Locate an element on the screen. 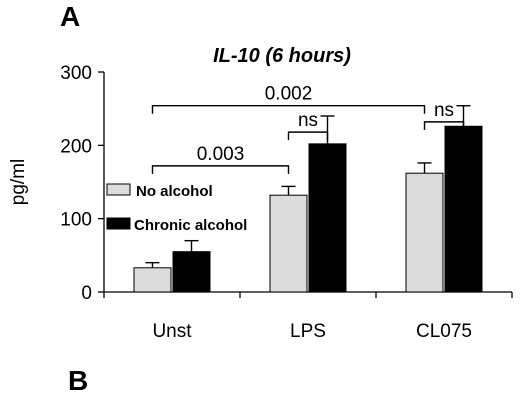 This screenshot has height=404, width=527. x-tick-label: Unst is located at coordinates (172, 331).